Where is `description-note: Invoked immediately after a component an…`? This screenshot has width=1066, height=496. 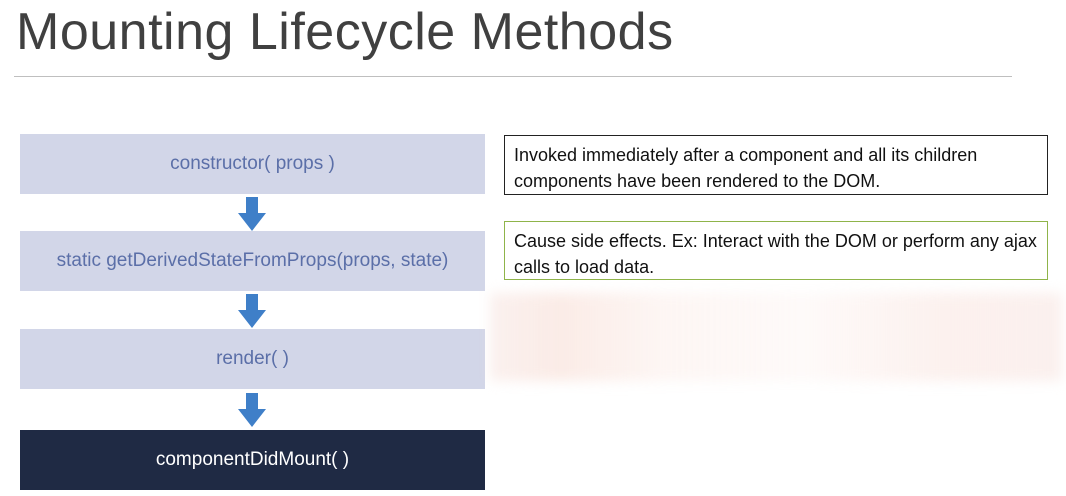 description-note: Invoked immediately after a component an… is located at coordinates (776, 165).